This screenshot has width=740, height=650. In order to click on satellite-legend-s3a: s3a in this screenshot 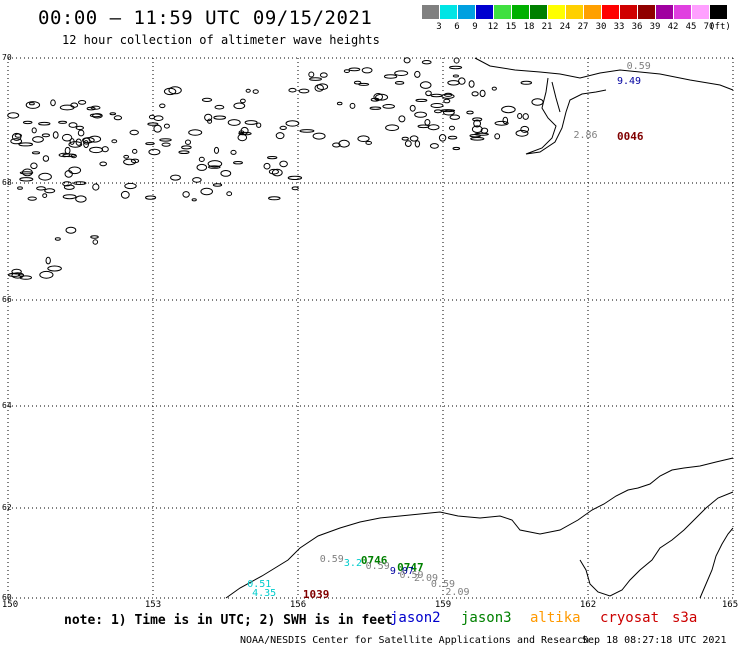, I will do `click(685, 618)`.